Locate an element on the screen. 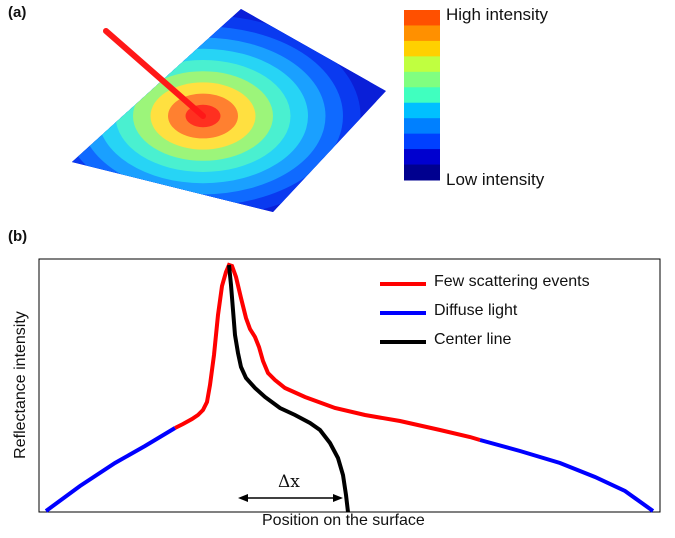 This screenshot has height=538, width=675. y-axis-label: Reflectance intensity is located at coordinates (20, 385).